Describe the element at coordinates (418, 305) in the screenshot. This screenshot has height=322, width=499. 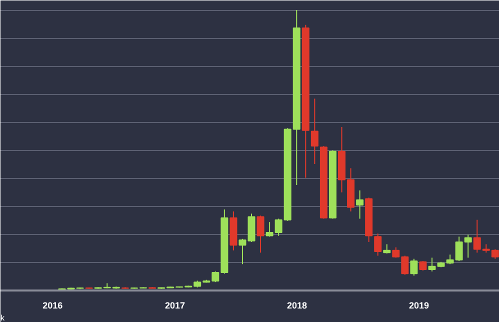
I see `x-tick-label: 2019` at that location.